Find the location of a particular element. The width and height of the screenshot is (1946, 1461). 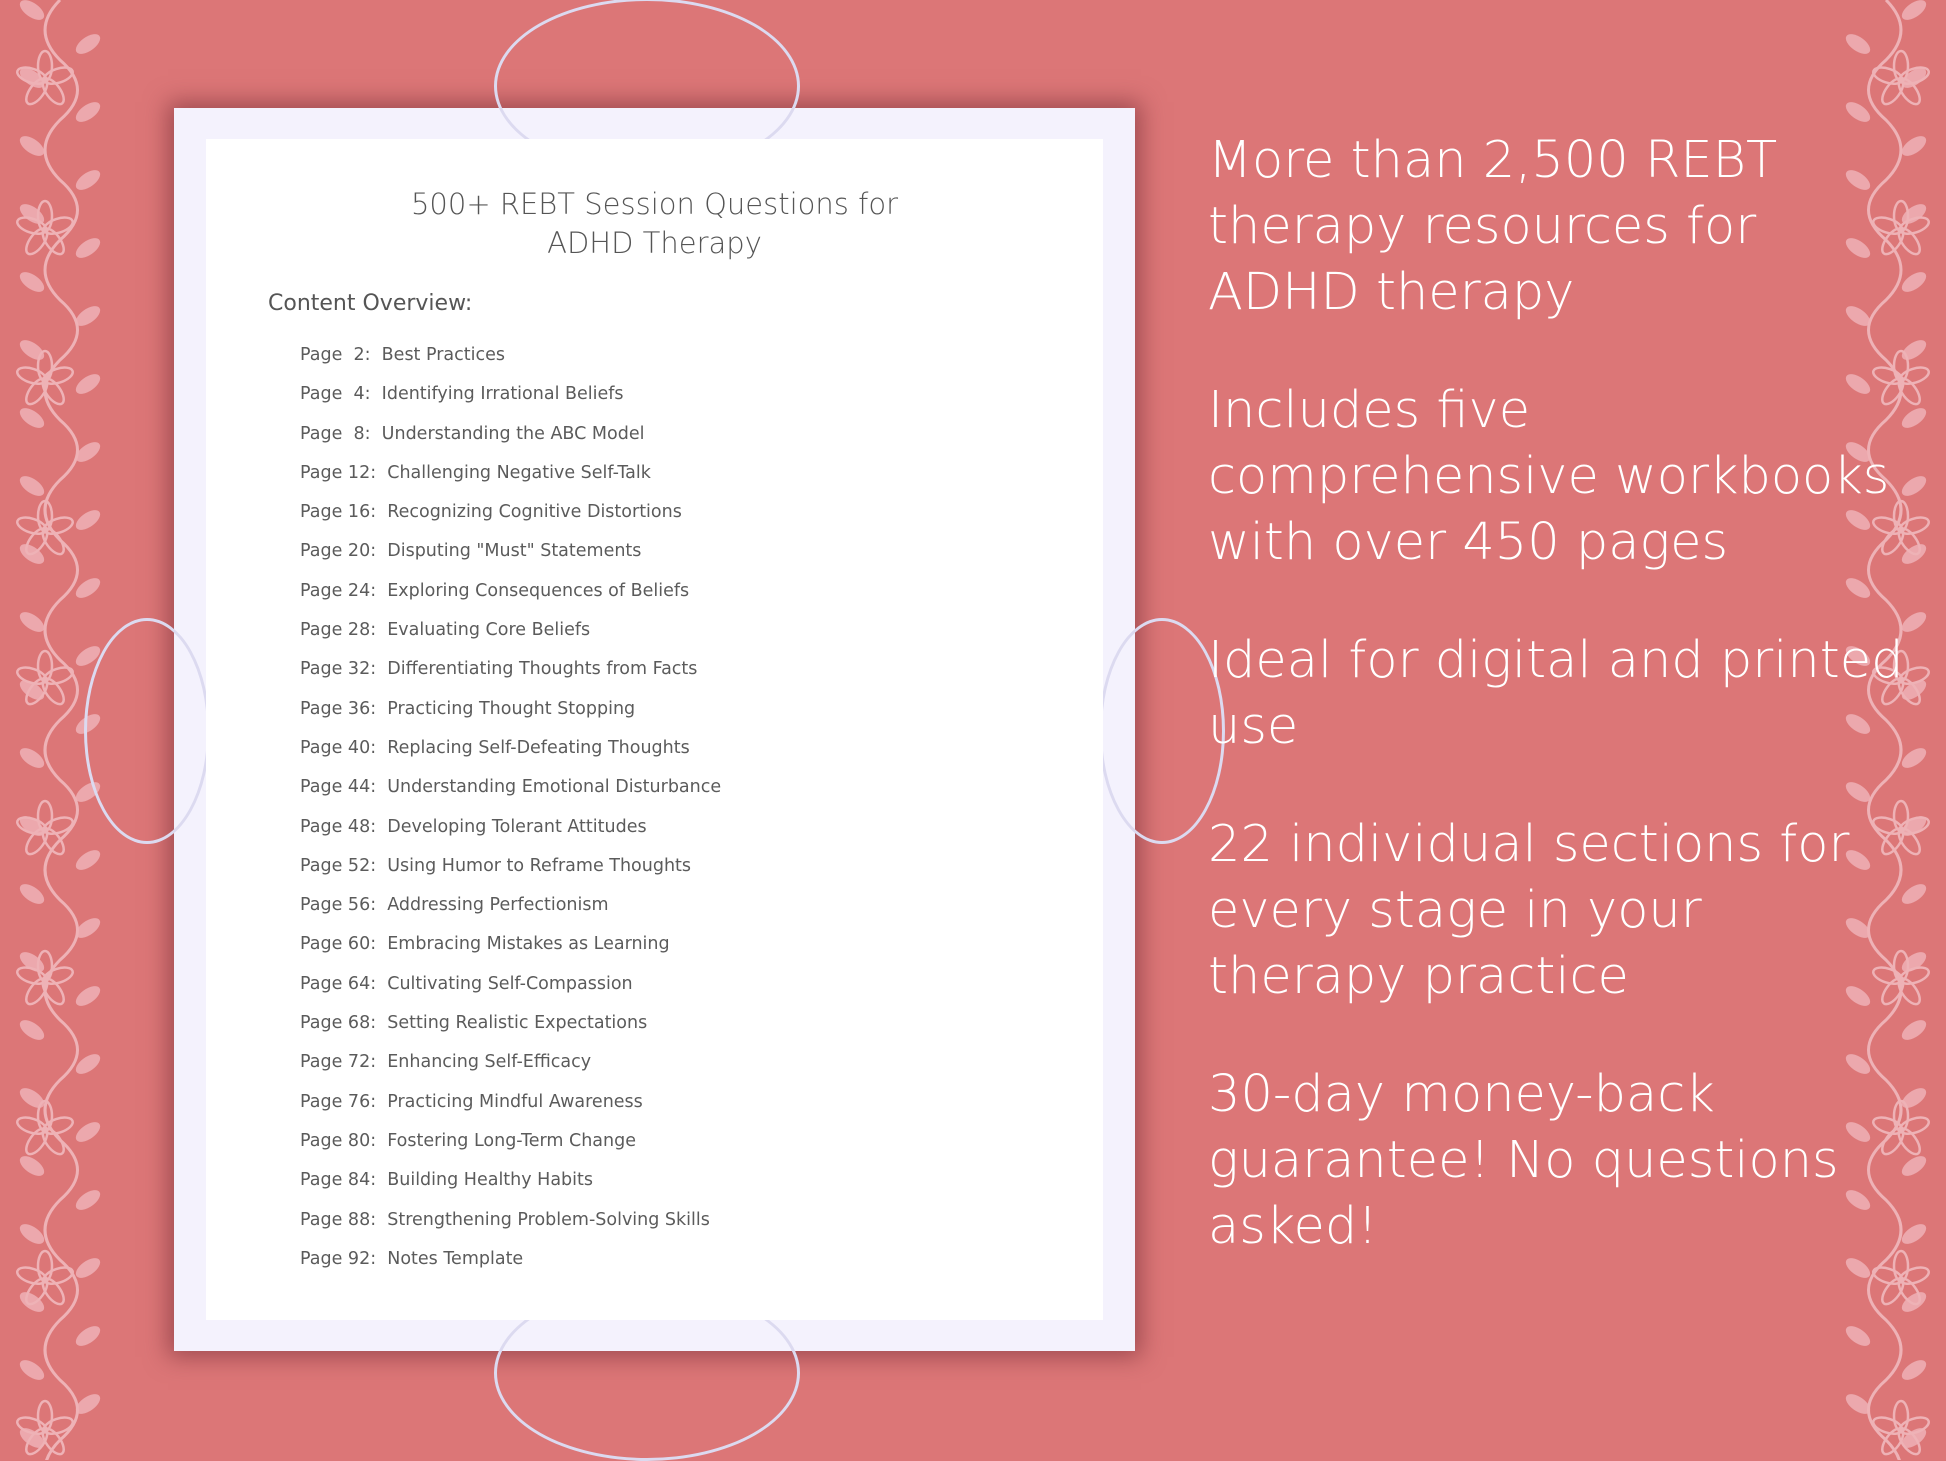

toc-item: Page 68: Setting Realistic Expectations is located at coordinates (510, 1031).